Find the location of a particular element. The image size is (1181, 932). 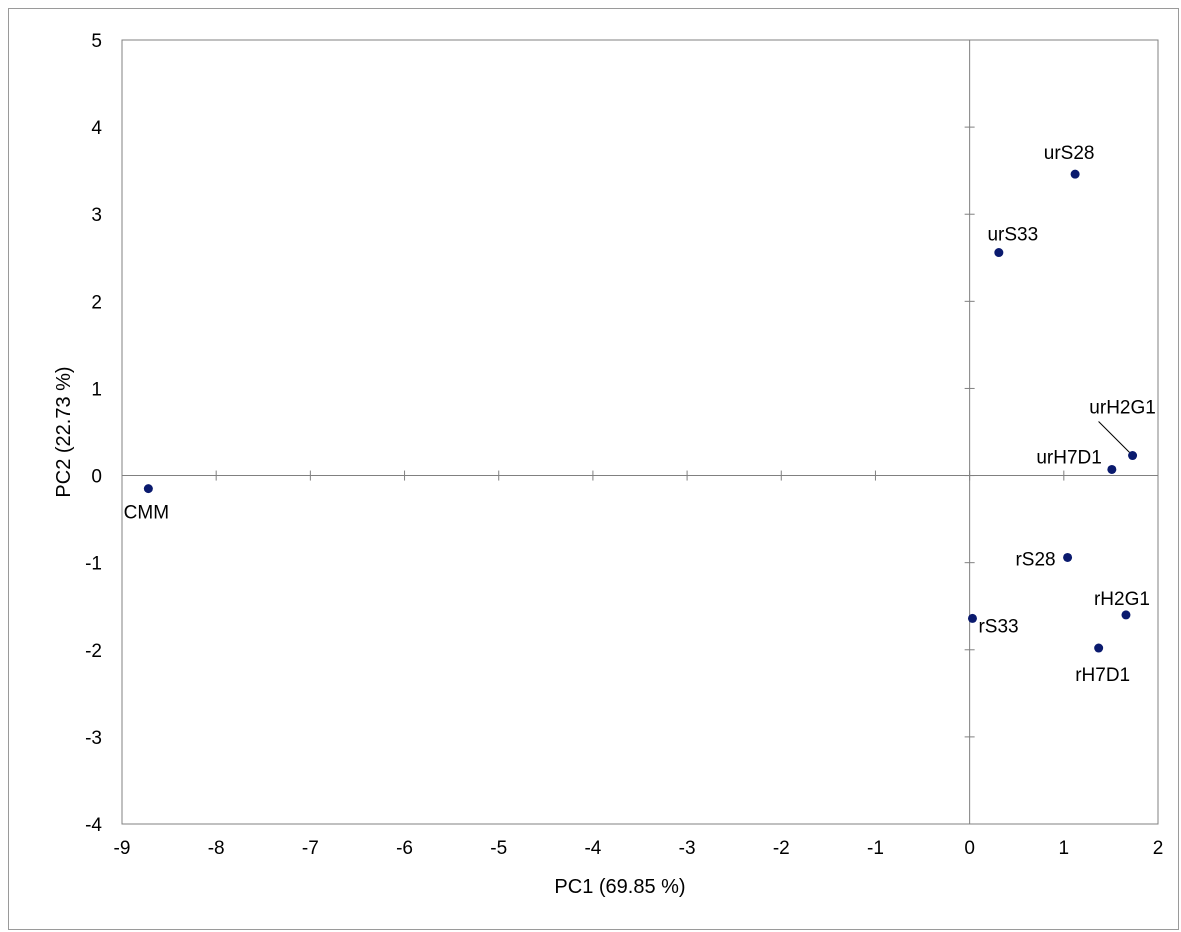

y-tick-label: 1 is located at coordinates (96, 389).